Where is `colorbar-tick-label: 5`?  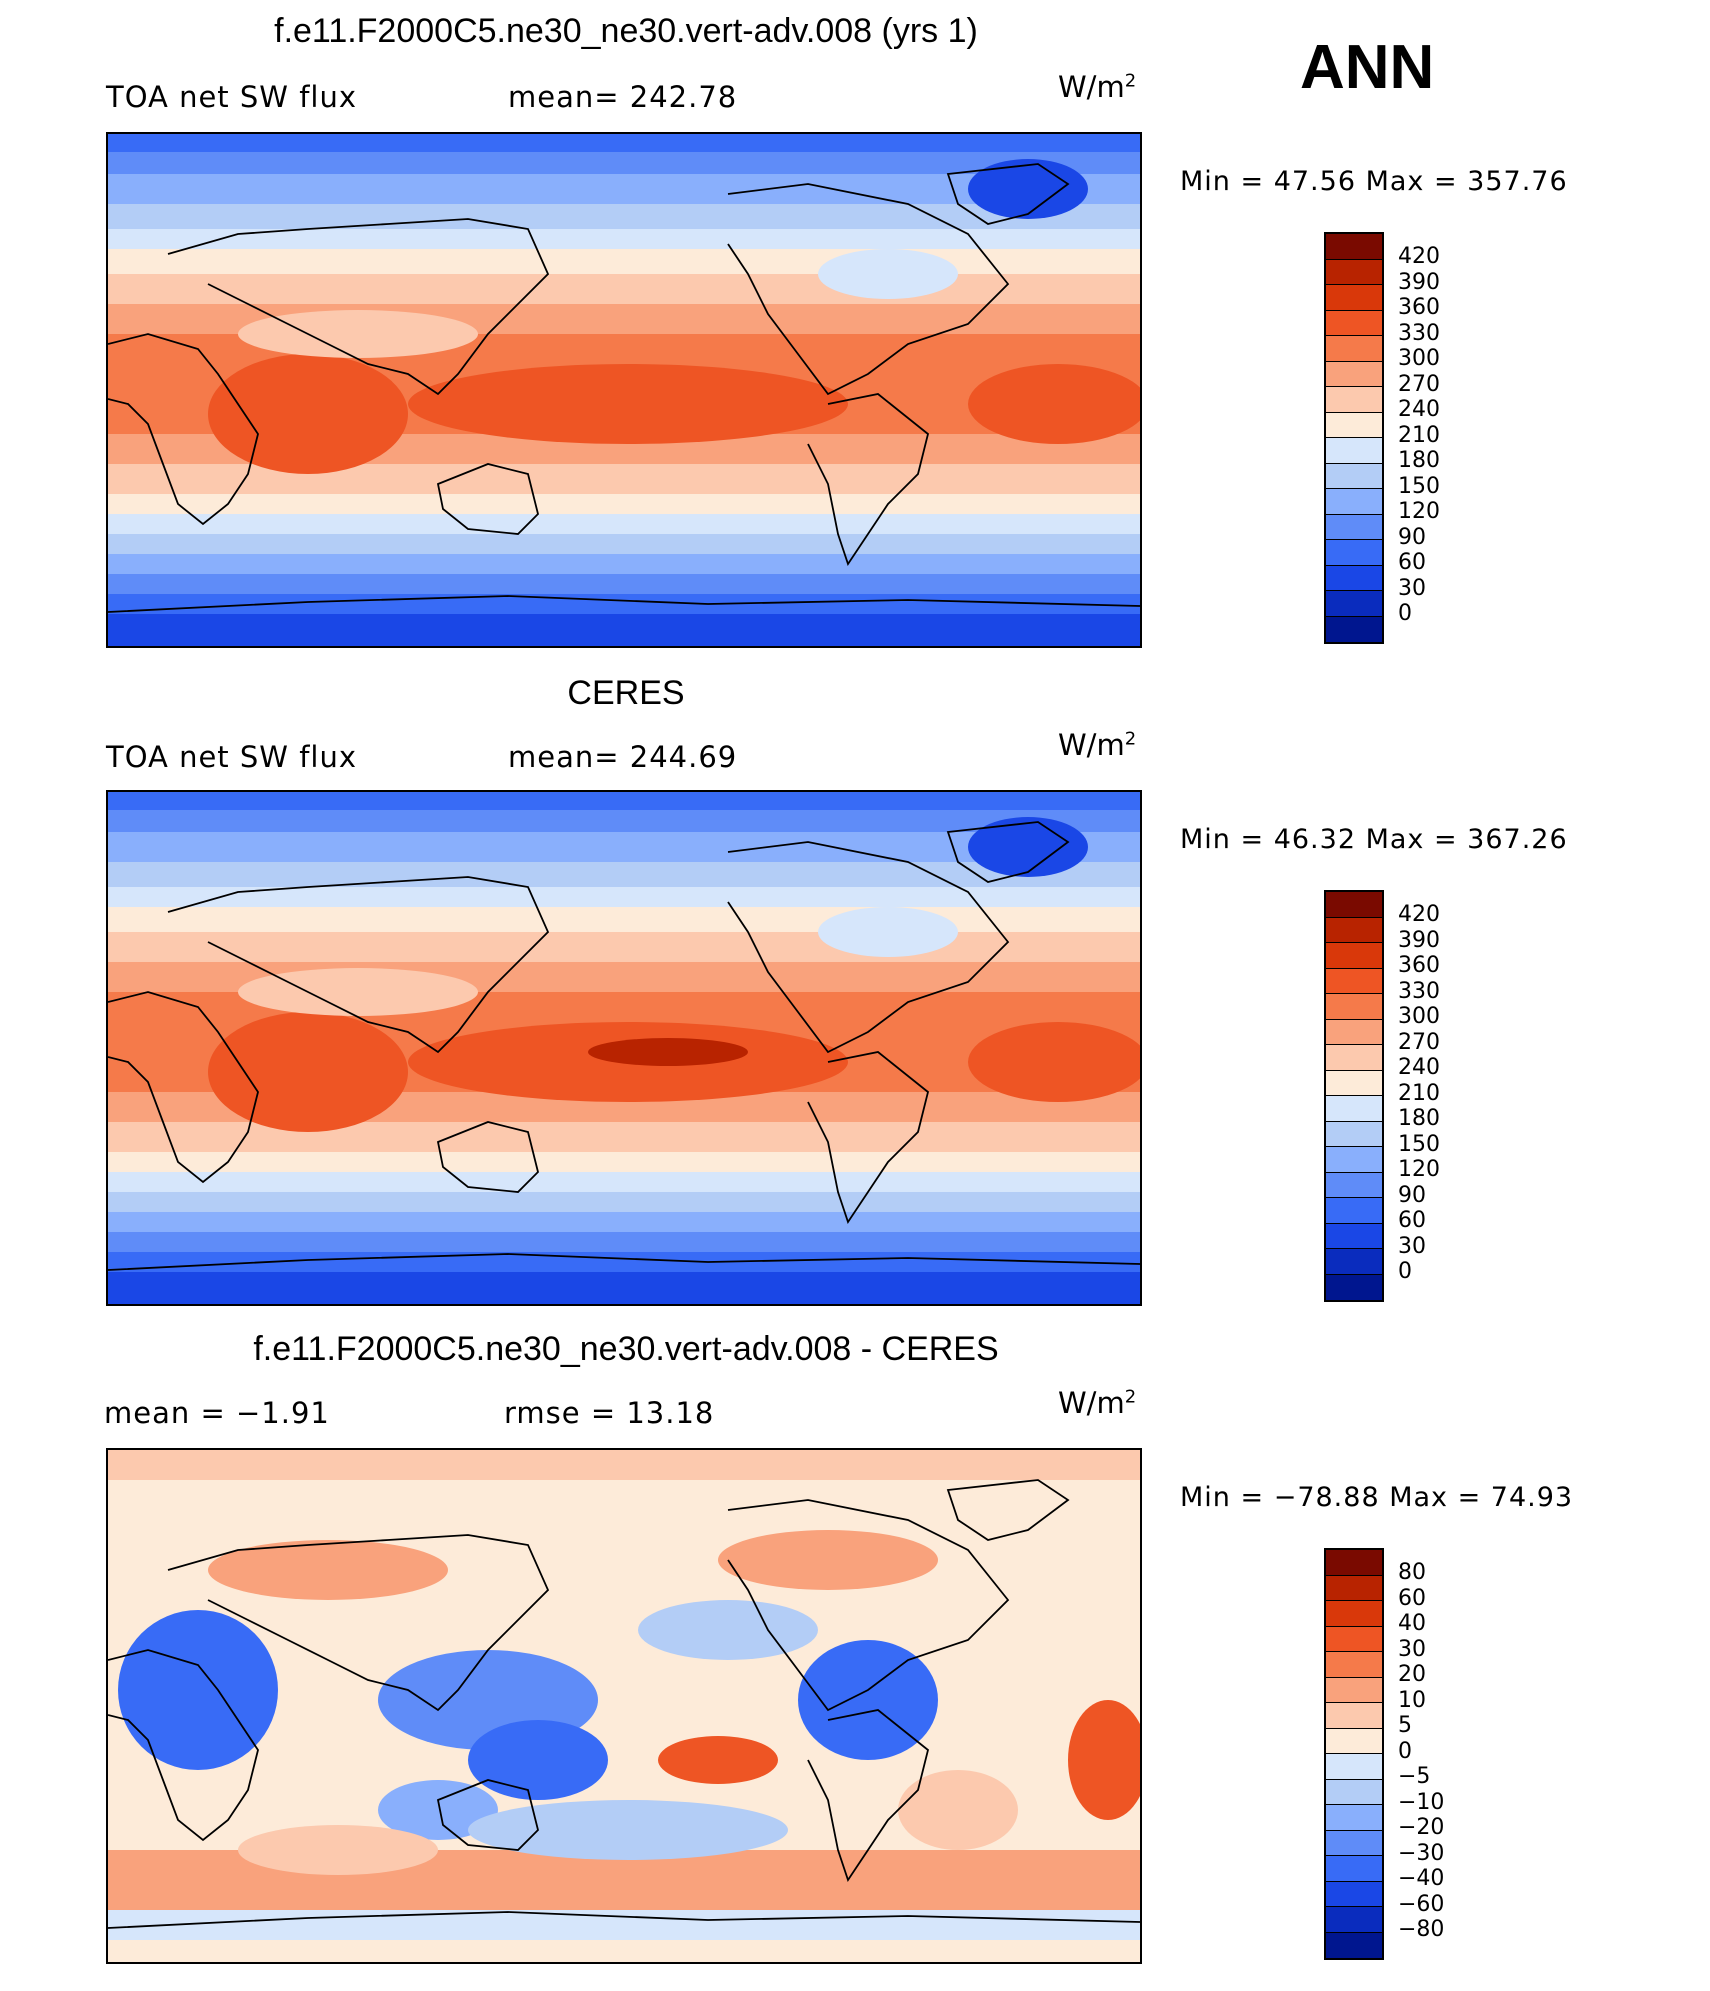
colorbar-tick-label: 5 is located at coordinates (1405, 1725).